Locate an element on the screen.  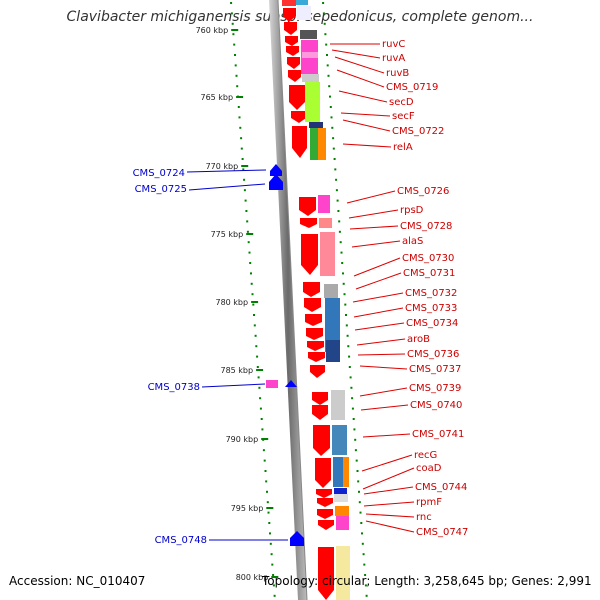
gene-label: CMS_0737 is located at coordinates (435, 369).